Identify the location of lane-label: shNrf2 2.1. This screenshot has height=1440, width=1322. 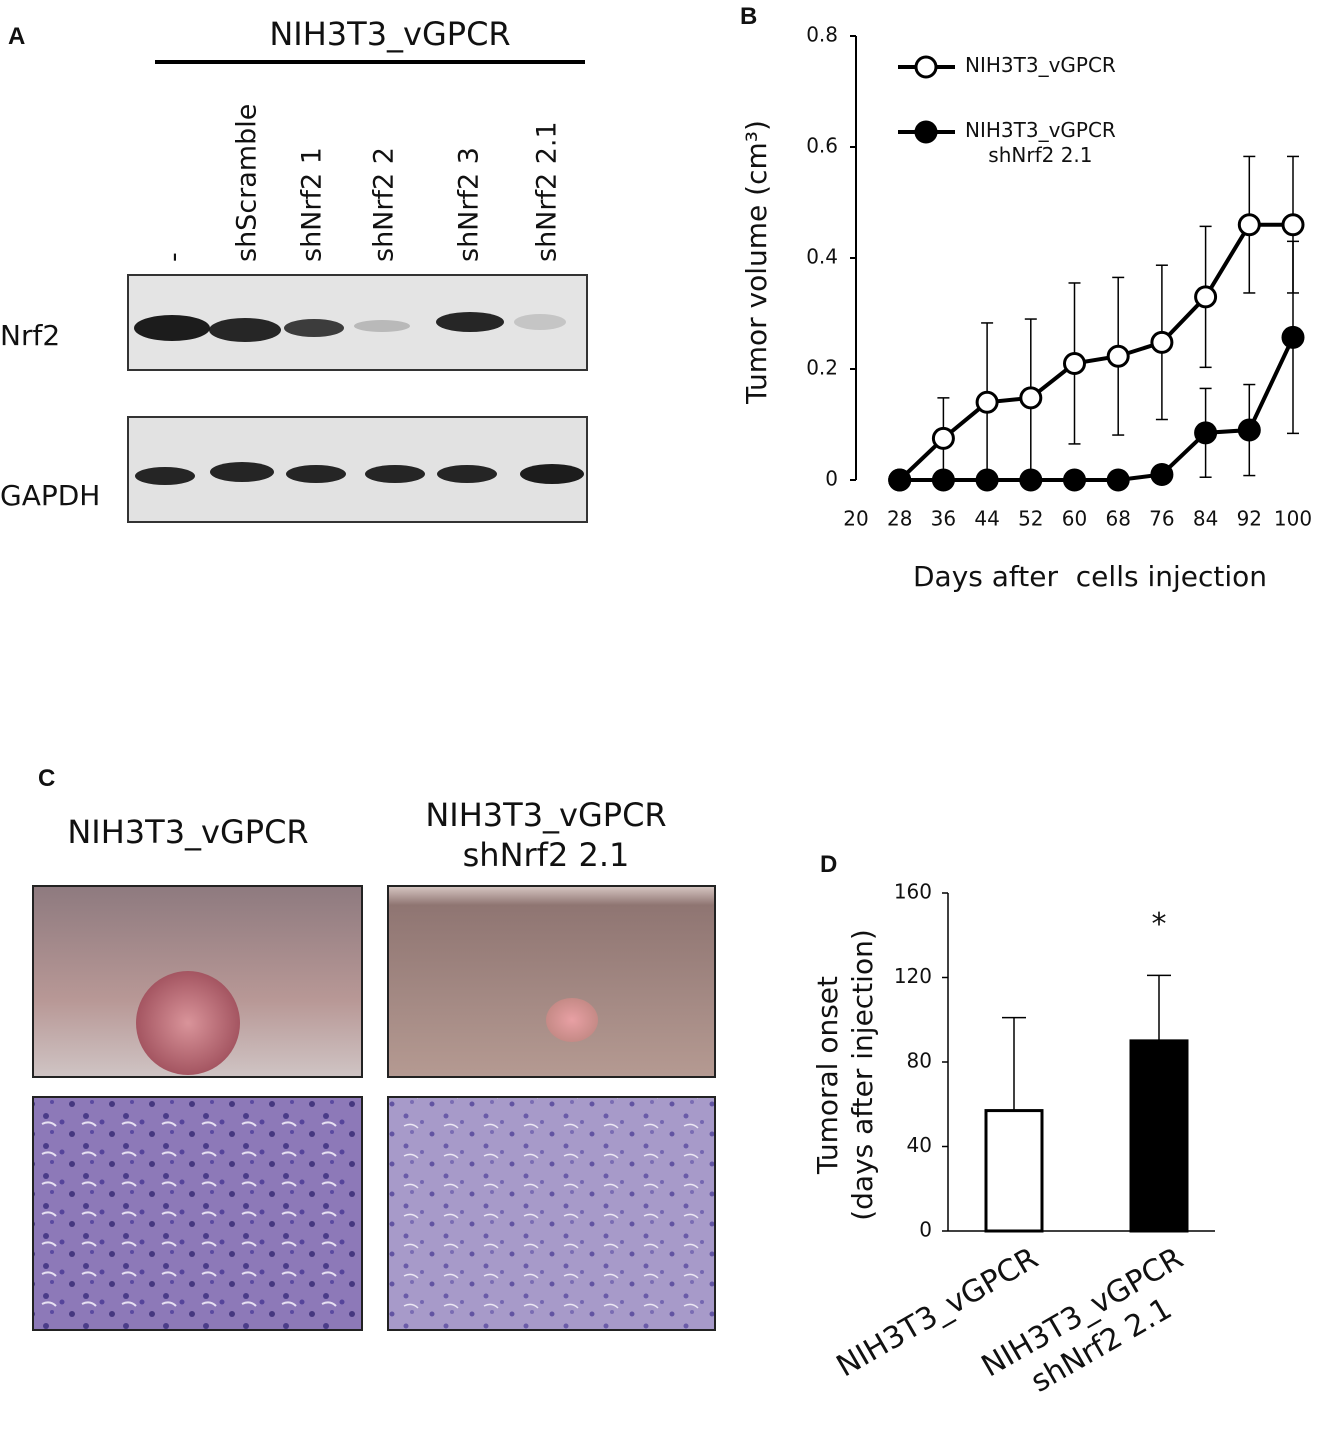
(547, 191).